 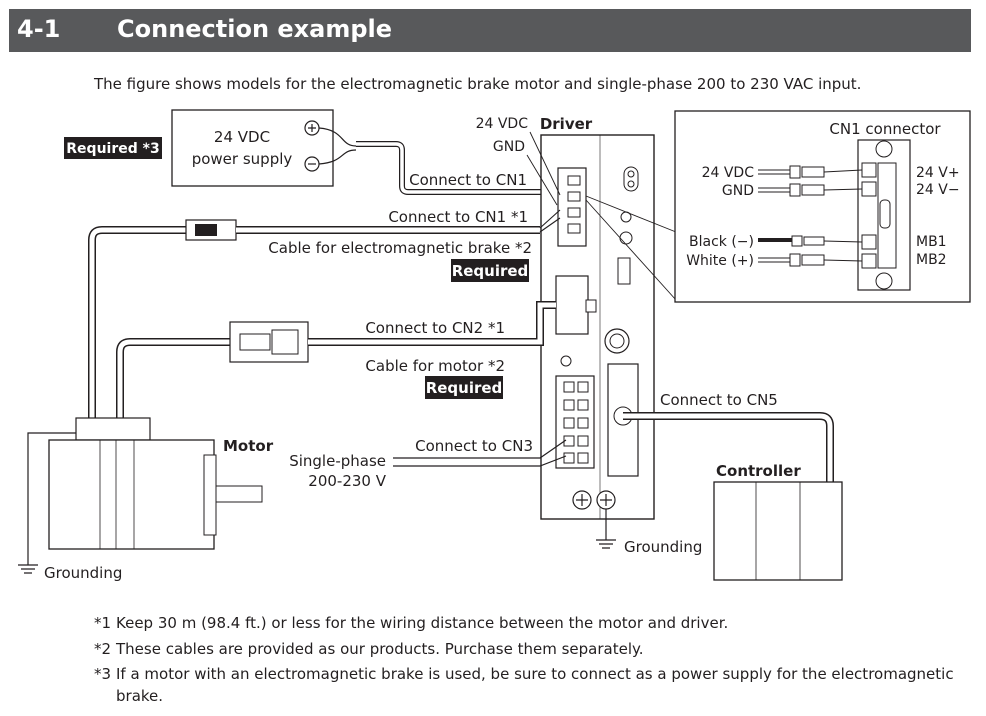 I want to click on required-badge-brake-label: Required, so click(x=490, y=271).